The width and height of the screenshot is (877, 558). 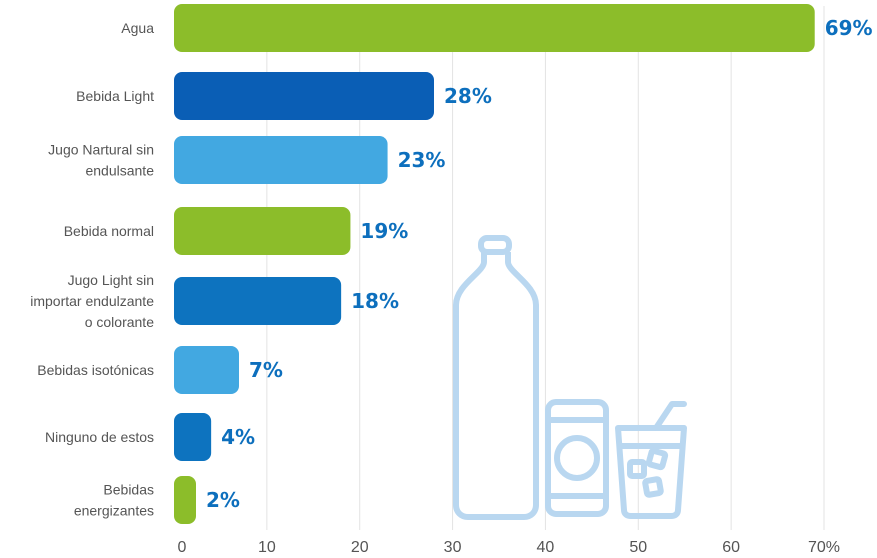 I want to click on drinks-illustration, so click(x=570, y=377).